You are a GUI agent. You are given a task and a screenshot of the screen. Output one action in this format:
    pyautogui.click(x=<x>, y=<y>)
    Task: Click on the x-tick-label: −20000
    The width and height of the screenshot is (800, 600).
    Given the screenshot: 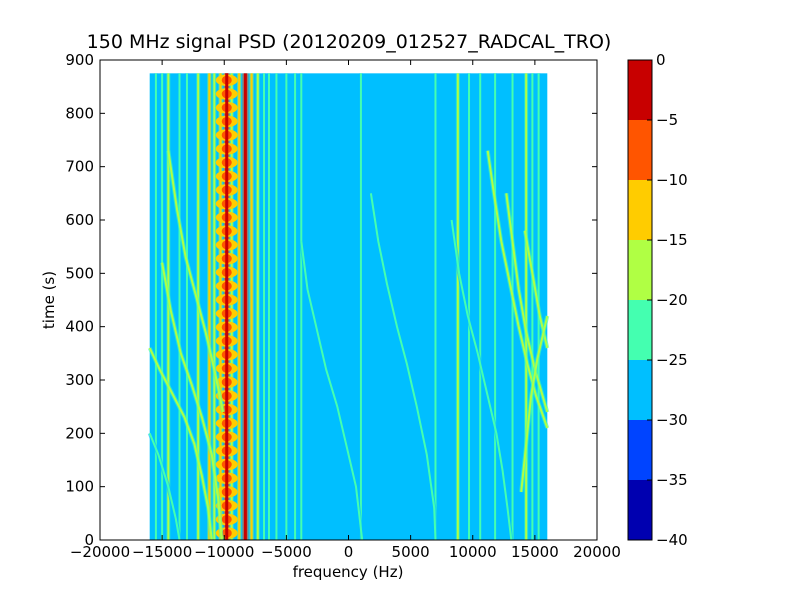 What is the action you would take?
    pyautogui.click(x=100, y=552)
    